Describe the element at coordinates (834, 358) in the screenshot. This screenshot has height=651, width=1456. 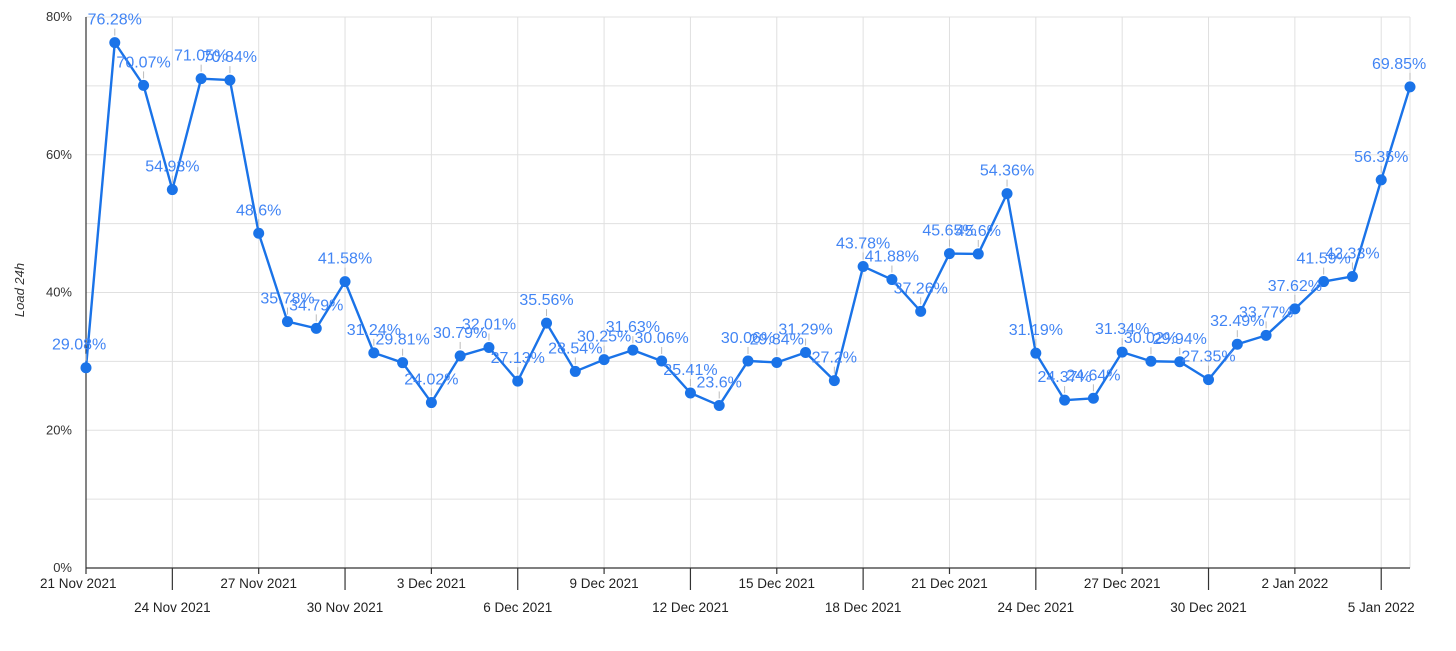
I see `data-label: 27.2%` at that location.